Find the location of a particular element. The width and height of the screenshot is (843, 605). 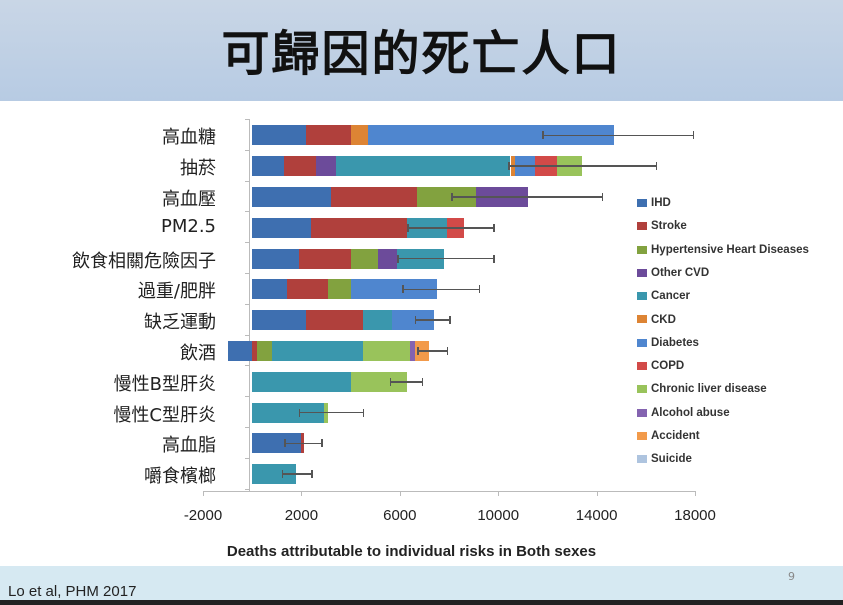

x-axis-line is located at coordinates (449, 491).